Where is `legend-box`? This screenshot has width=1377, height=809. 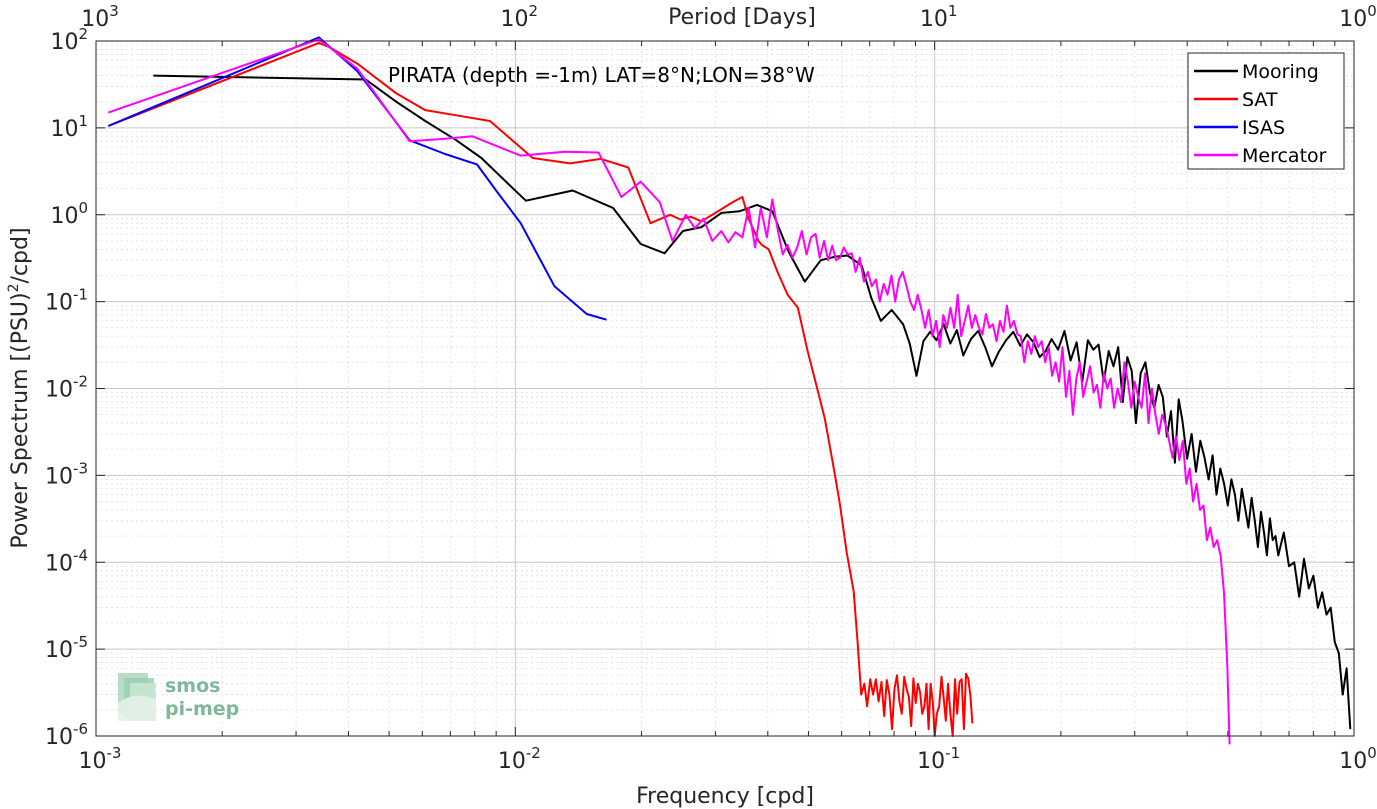
legend-box is located at coordinates (1266, 111).